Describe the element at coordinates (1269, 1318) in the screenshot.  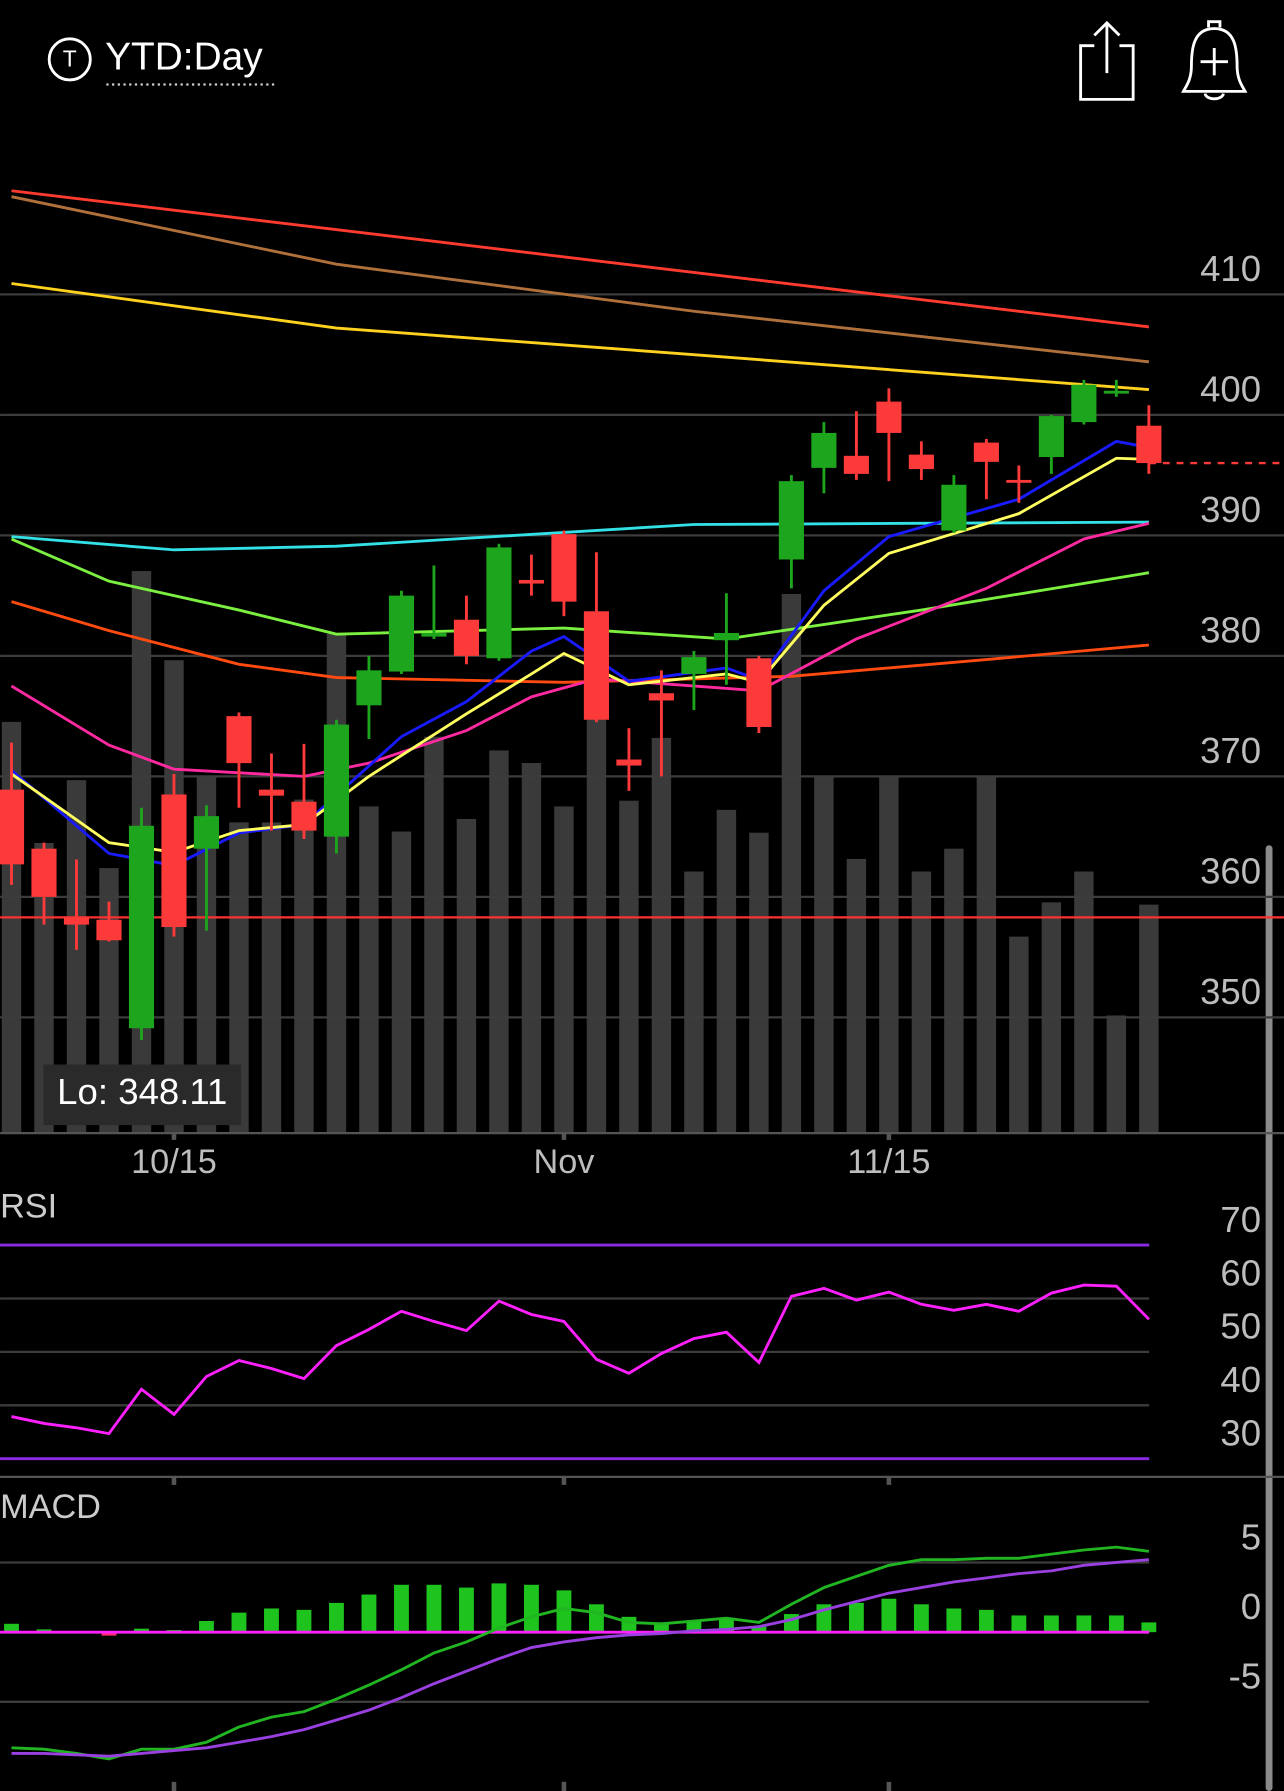
I see `scrollbar` at that location.